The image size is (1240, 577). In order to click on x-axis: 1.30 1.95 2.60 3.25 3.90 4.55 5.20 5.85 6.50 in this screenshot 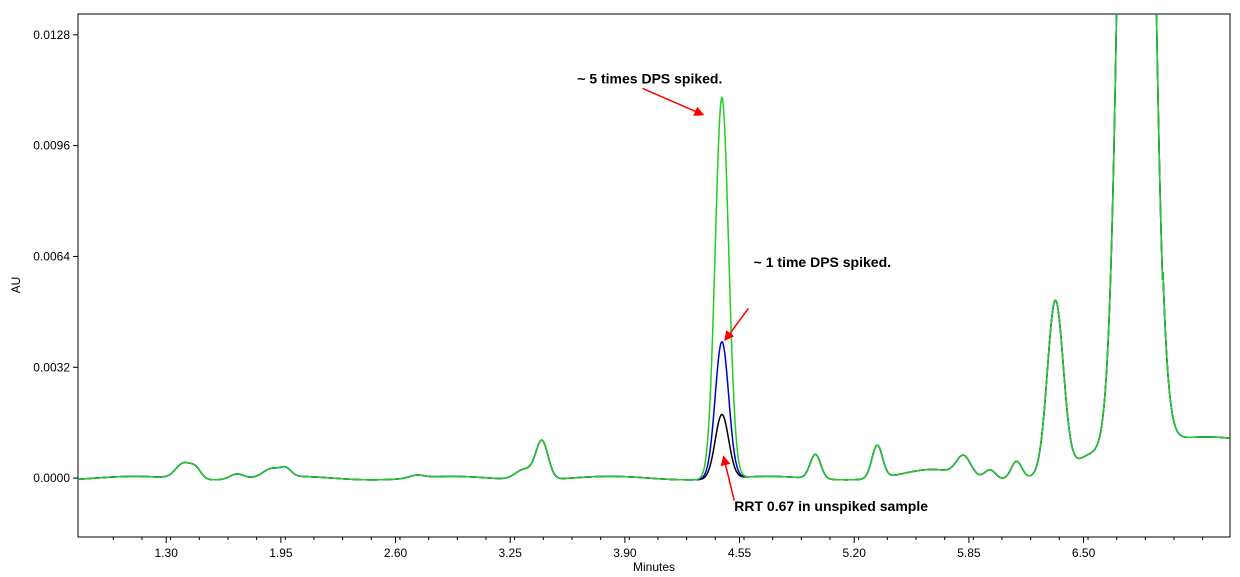, I will do `click(658, 548)`.